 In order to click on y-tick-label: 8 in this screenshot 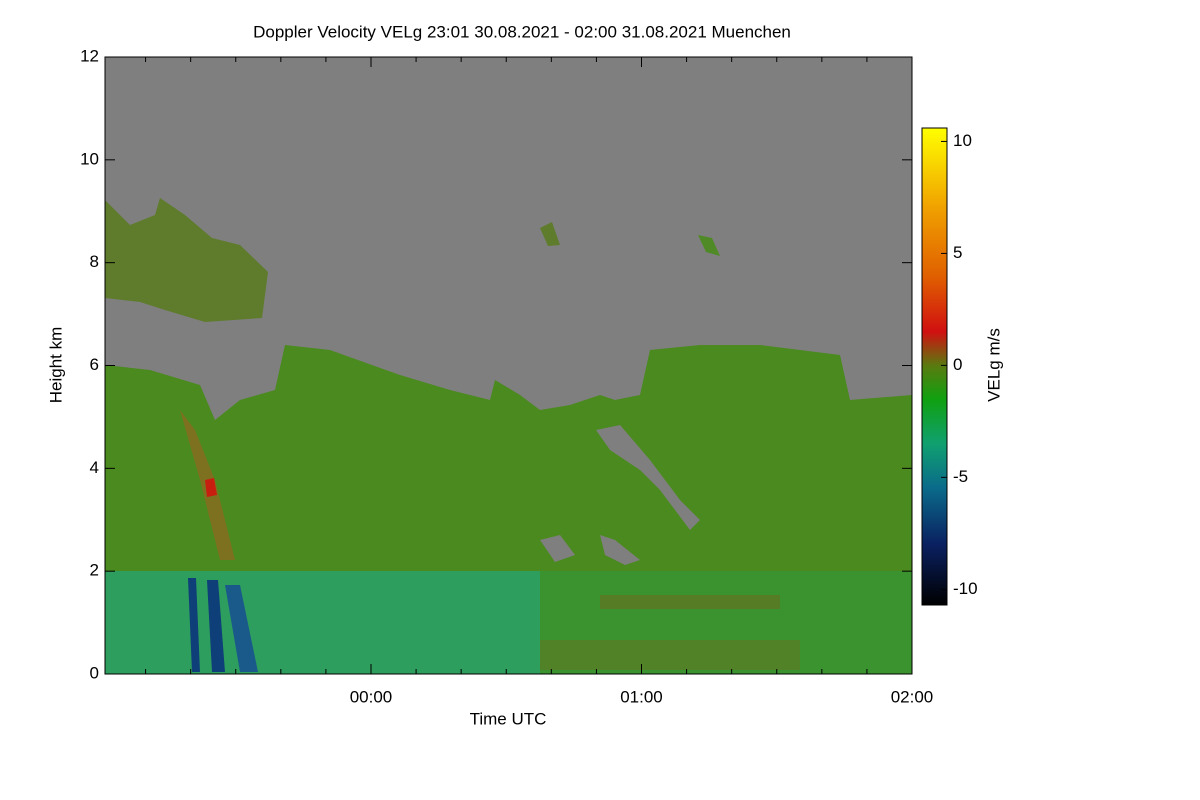, I will do `click(94, 261)`.